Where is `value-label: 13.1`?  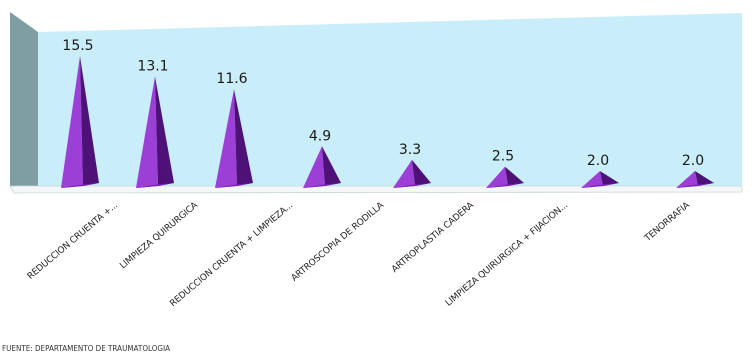
value-label: 13.1 is located at coordinates (152, 66).